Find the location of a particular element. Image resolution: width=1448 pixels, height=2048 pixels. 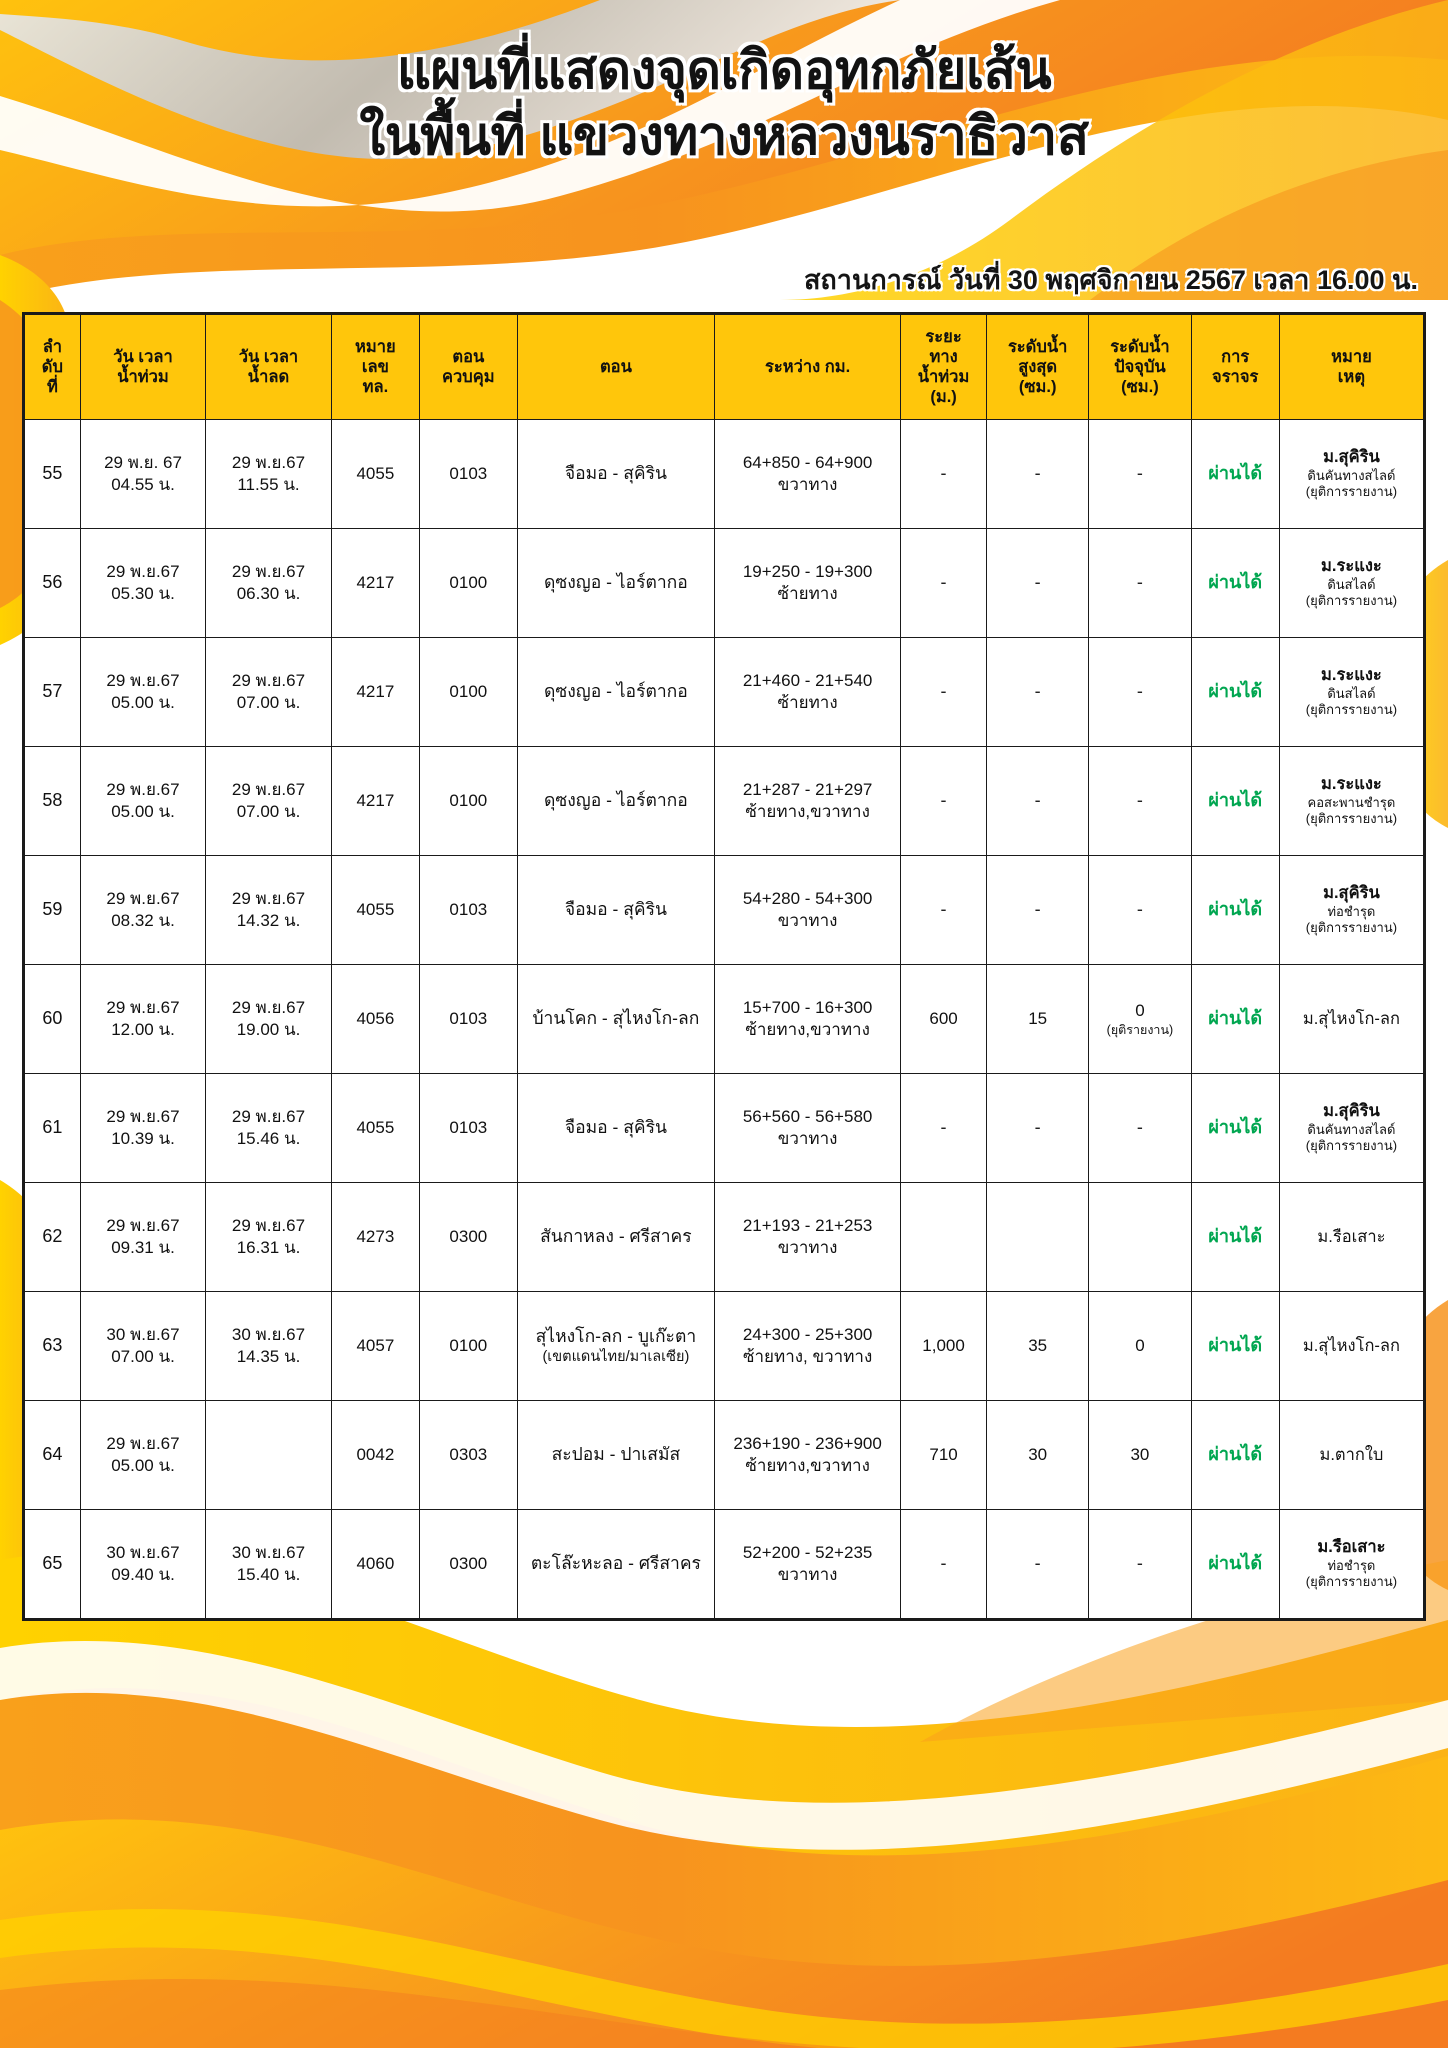

cell-no: 57 is located at coordinates (52, 692).